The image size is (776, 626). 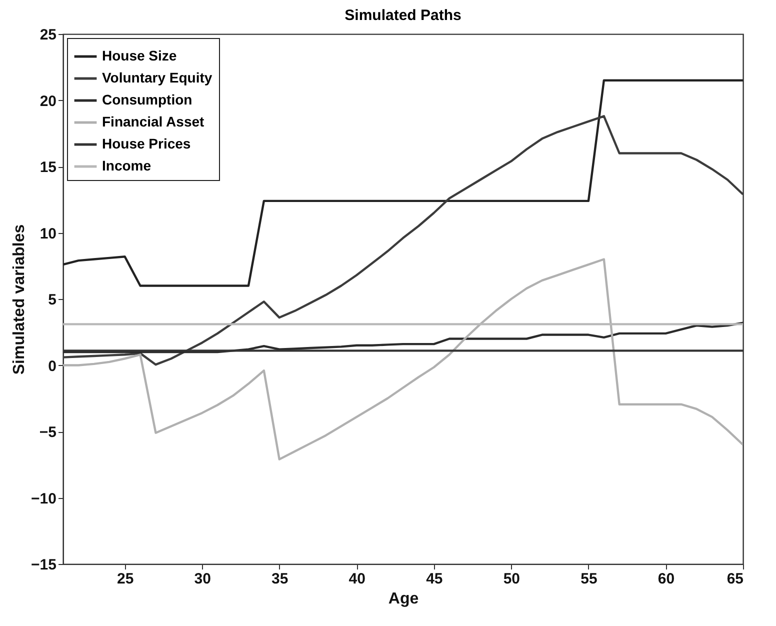 I want to click on y-tick-label: −15, so click(x=43, y=565).